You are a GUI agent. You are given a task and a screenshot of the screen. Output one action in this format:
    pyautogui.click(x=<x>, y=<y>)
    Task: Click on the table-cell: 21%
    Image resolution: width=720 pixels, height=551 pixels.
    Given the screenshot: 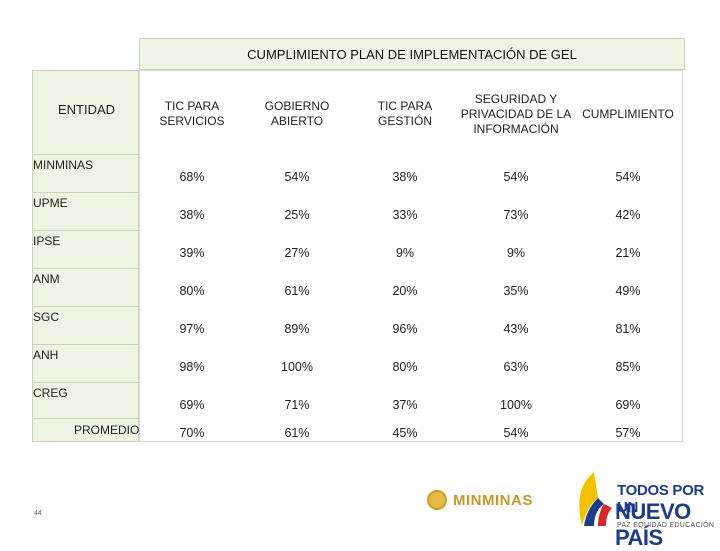 What is the action you would take?
    pyautogui.click(x=628, y=253)
    